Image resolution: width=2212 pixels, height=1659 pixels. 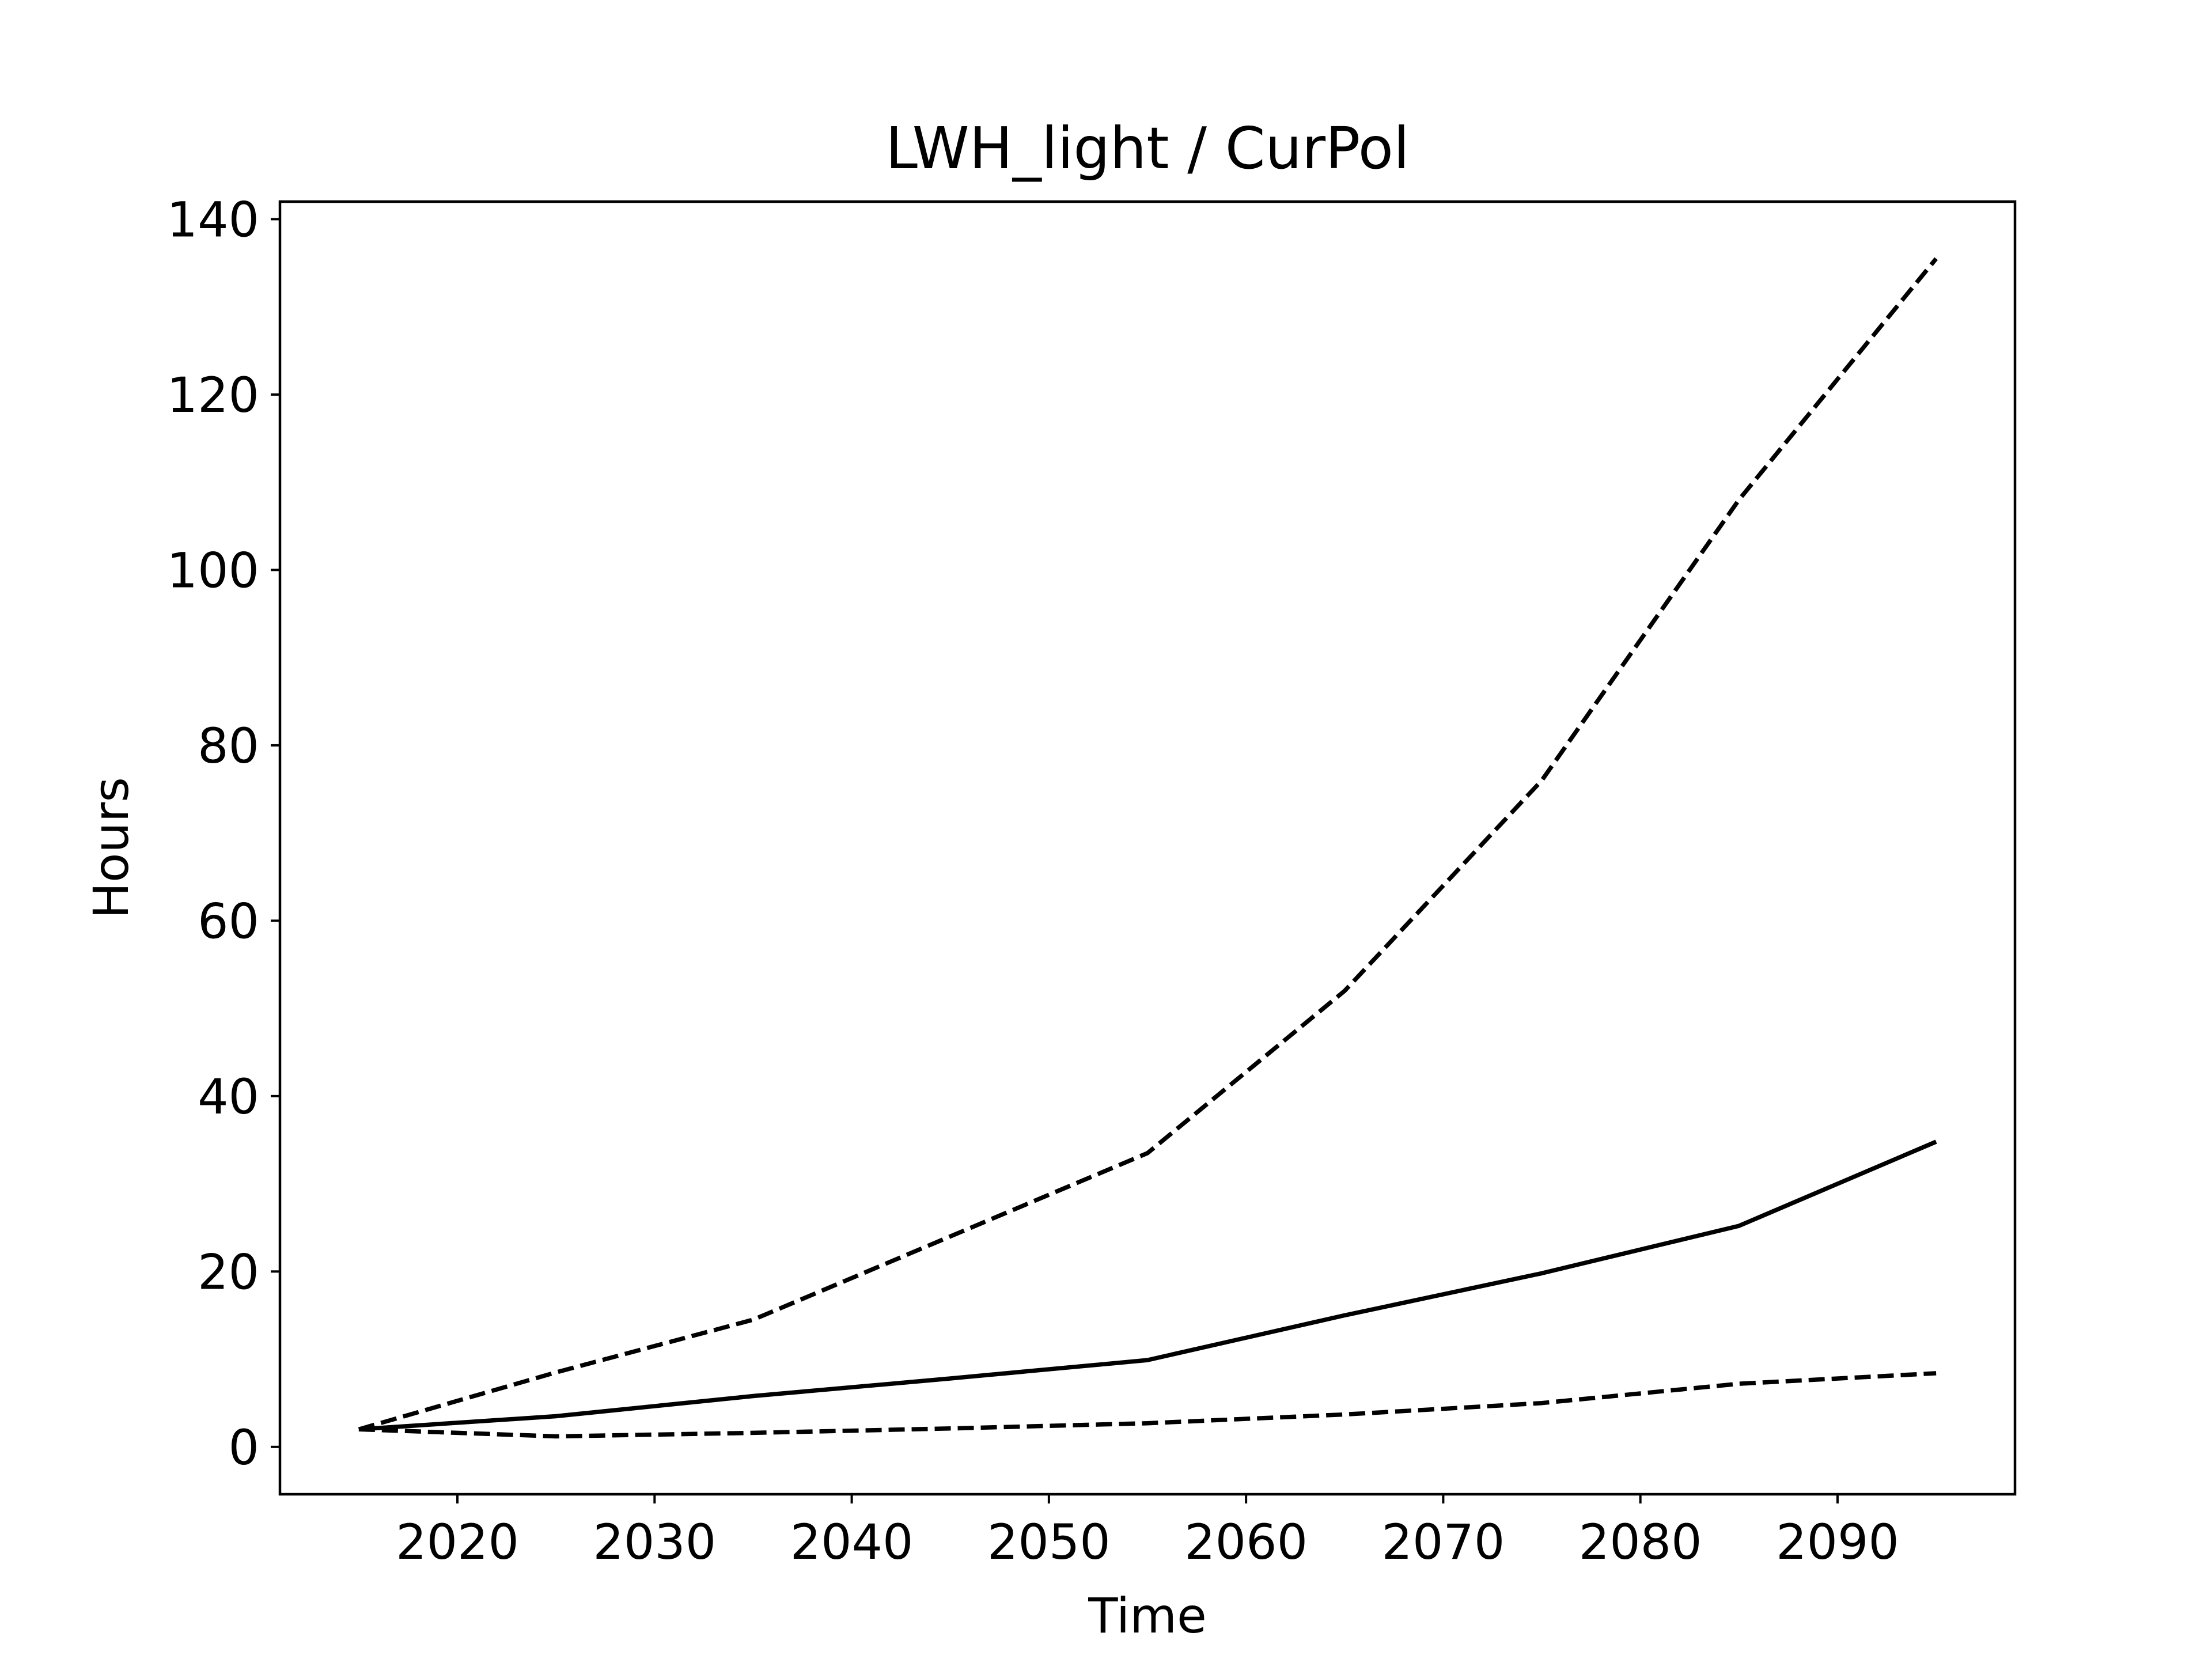 What do you see at coordinates (228, 921) in the screenshot?
I see `y-tick-label: 60` at bounding box center [228, 921].